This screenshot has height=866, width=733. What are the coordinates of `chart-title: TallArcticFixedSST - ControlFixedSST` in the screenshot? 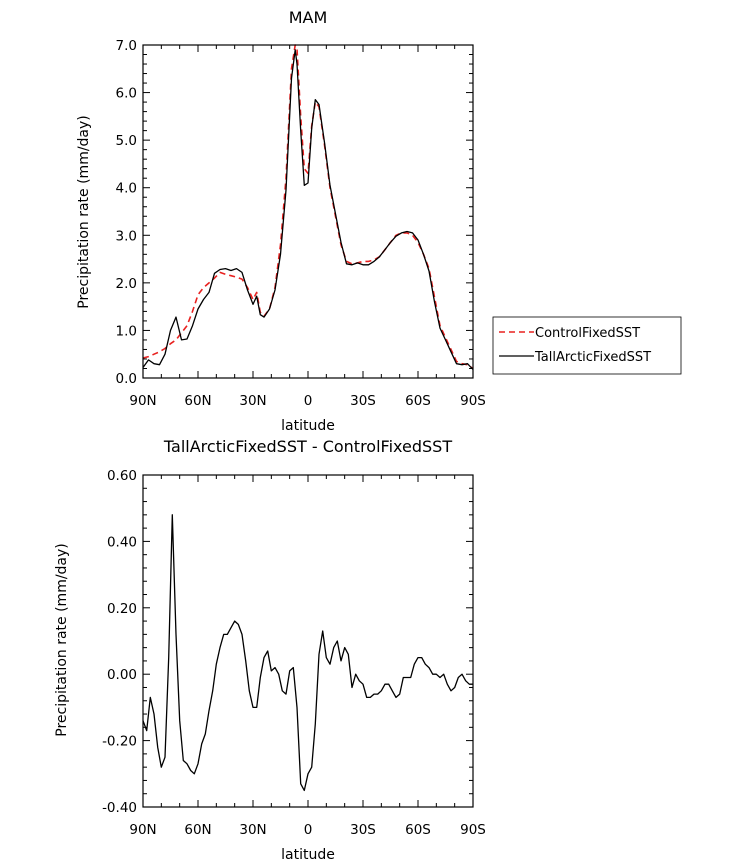 It's located at (307, 446).